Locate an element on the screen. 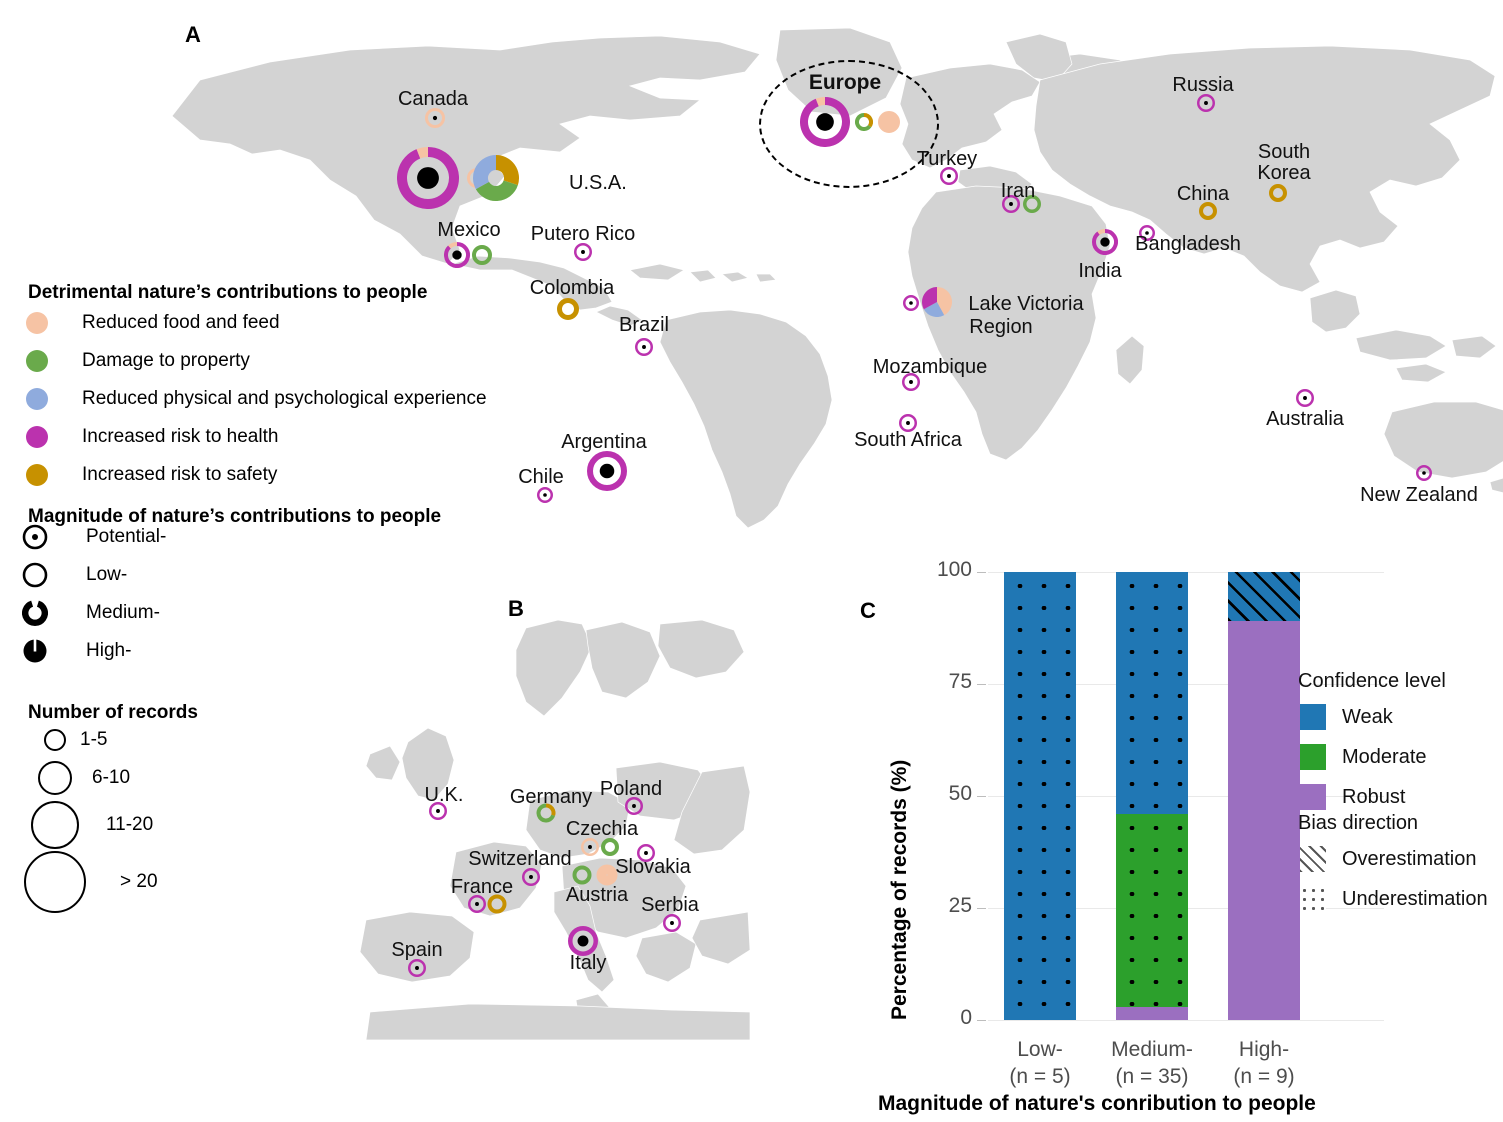  map-label-india: India is located at coordinates (1100, 271).